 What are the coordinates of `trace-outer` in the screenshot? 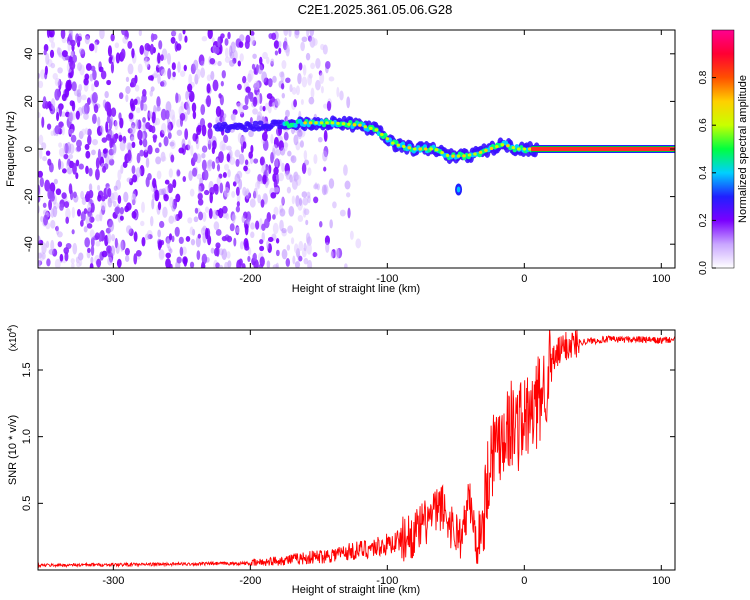 It's located at (260, 123).